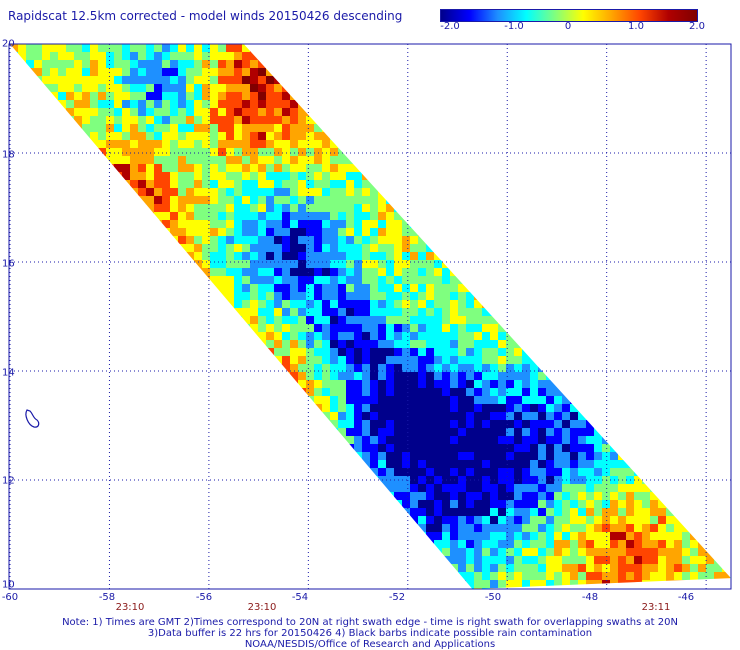 This screenshot has height=650, width=740. What do you see at coordinates (10, 597) in the screenshot?
I see `lon-tick-60: -60` at bounding box center [10, 597].